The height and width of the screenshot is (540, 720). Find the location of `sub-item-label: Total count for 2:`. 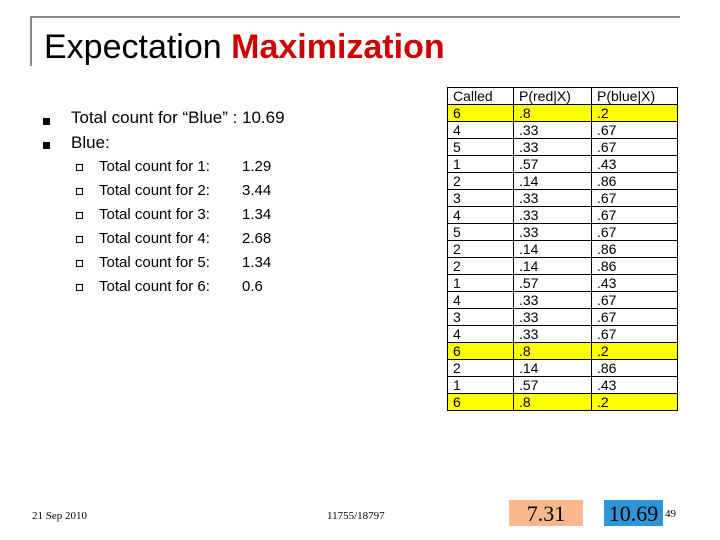

sub-item-label: Total count for 2: is located at coordinates (154, 190).